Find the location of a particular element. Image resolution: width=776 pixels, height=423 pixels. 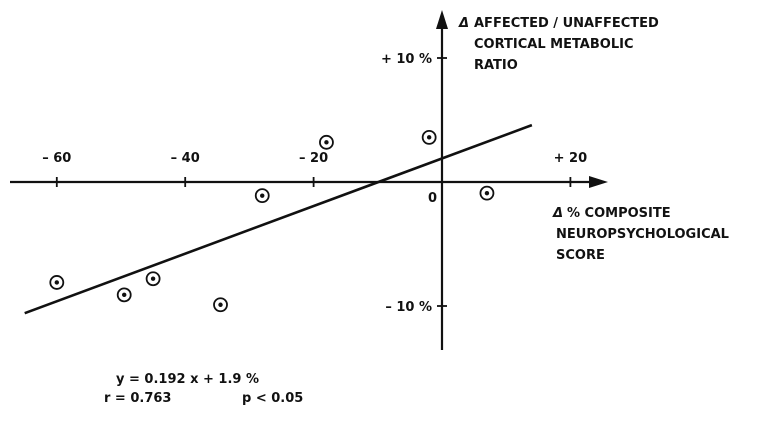

x-tick-label: – 20 is located at coordinates (313, 158).